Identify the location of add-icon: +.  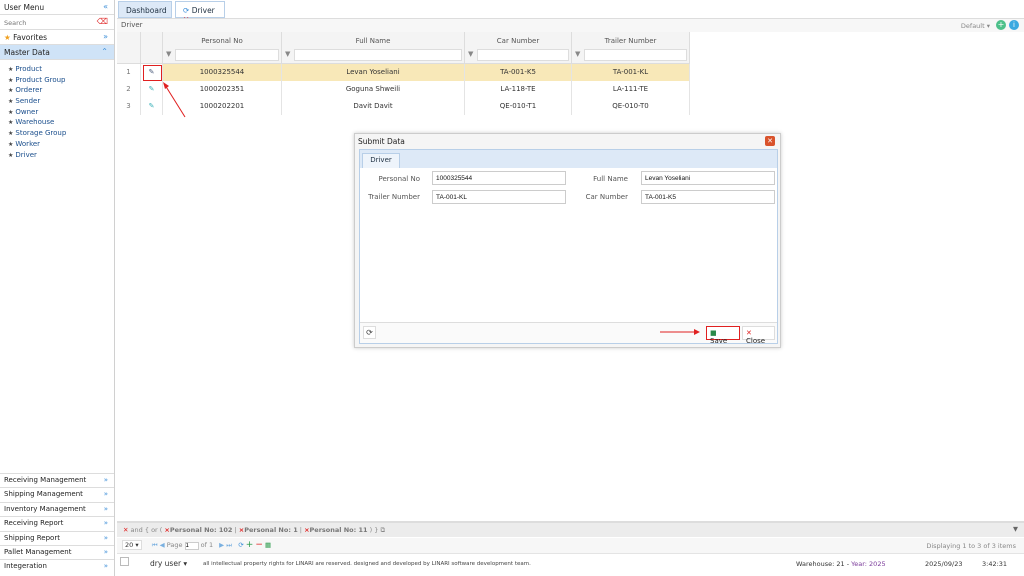
(1001, 25).